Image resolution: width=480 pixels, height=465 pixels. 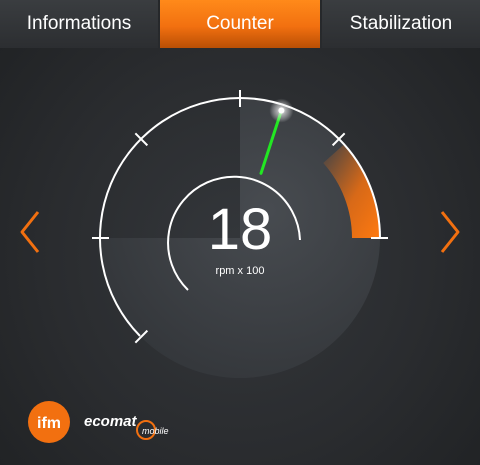 I want to click on gauge-value: 18, so click(x=240, y=229).